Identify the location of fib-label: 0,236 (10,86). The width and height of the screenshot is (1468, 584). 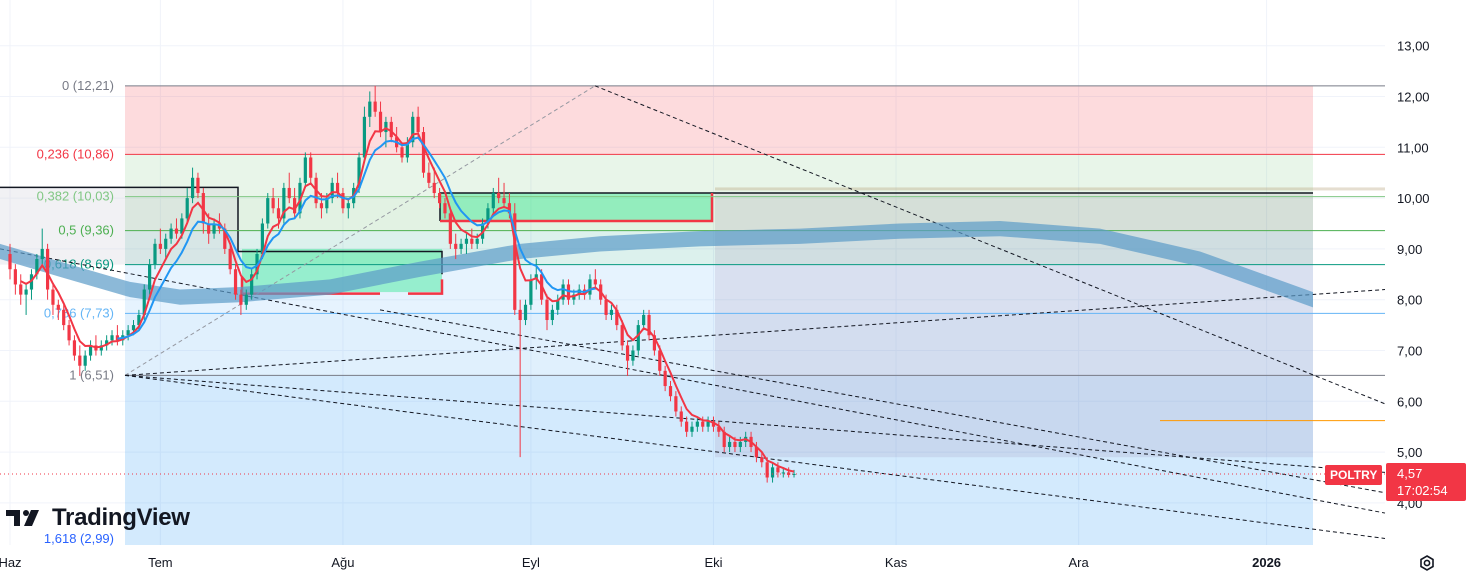
(75, 153).